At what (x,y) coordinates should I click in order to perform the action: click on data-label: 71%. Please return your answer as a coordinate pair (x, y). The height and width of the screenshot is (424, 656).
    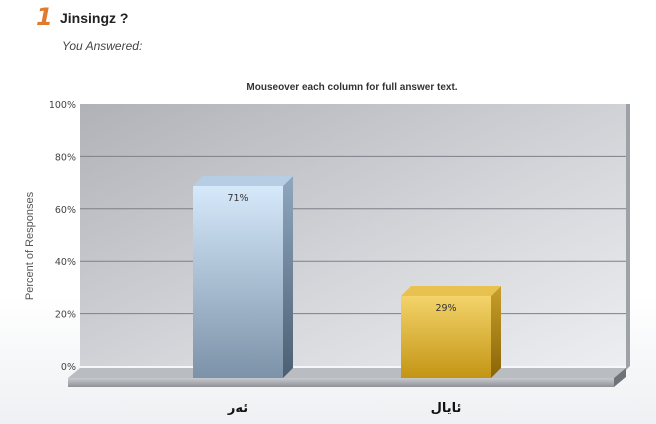
    Looking at the image, I should click on (237, 198).